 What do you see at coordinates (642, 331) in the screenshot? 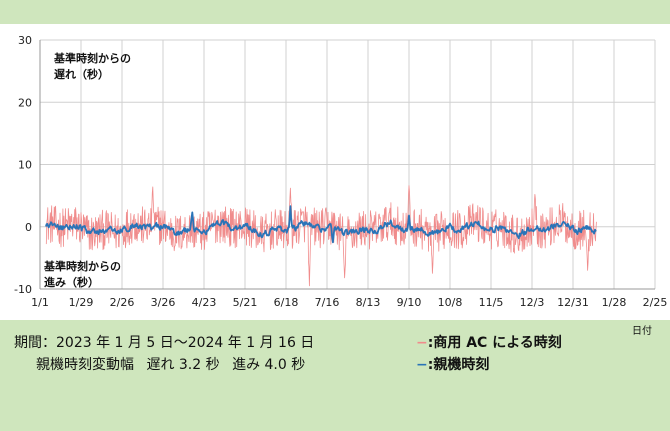
I see `x-axis-unit: 日付` at bounding box center [642, 331].